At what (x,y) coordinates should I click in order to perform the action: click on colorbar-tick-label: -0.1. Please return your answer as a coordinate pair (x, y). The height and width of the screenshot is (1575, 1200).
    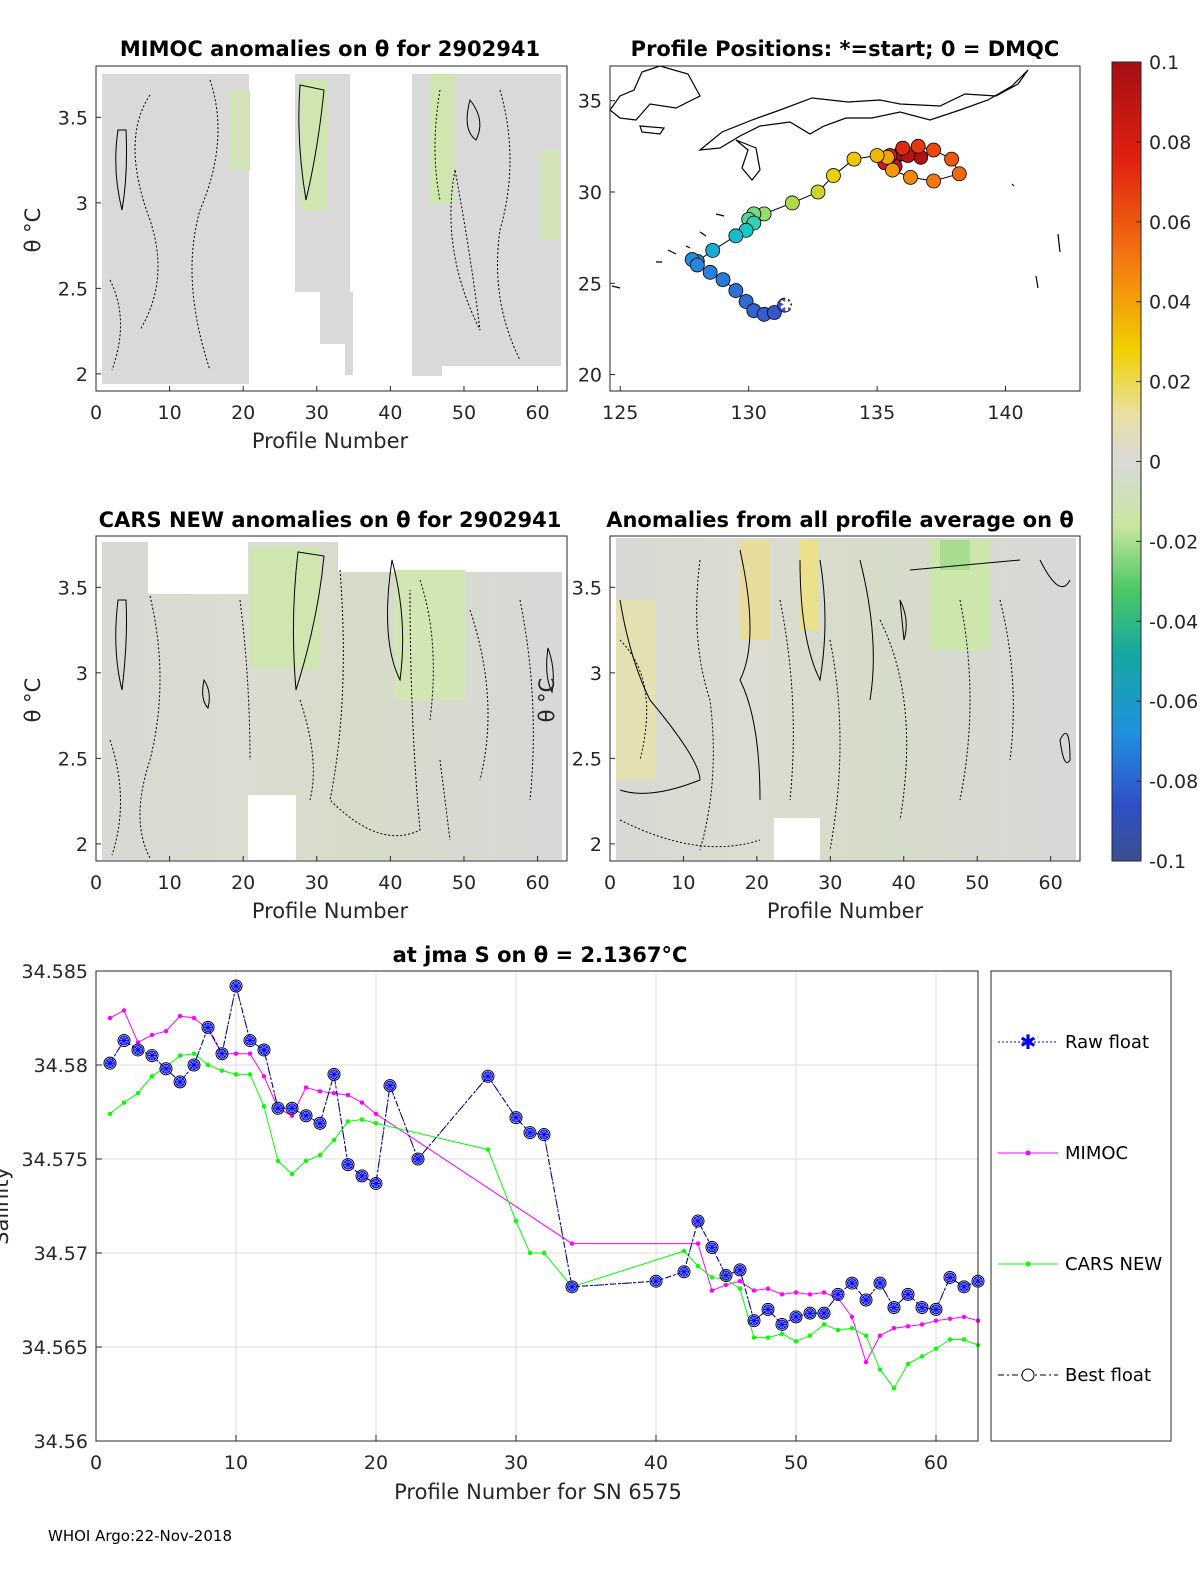
    Looking at the image, I should click on (1167, 862).